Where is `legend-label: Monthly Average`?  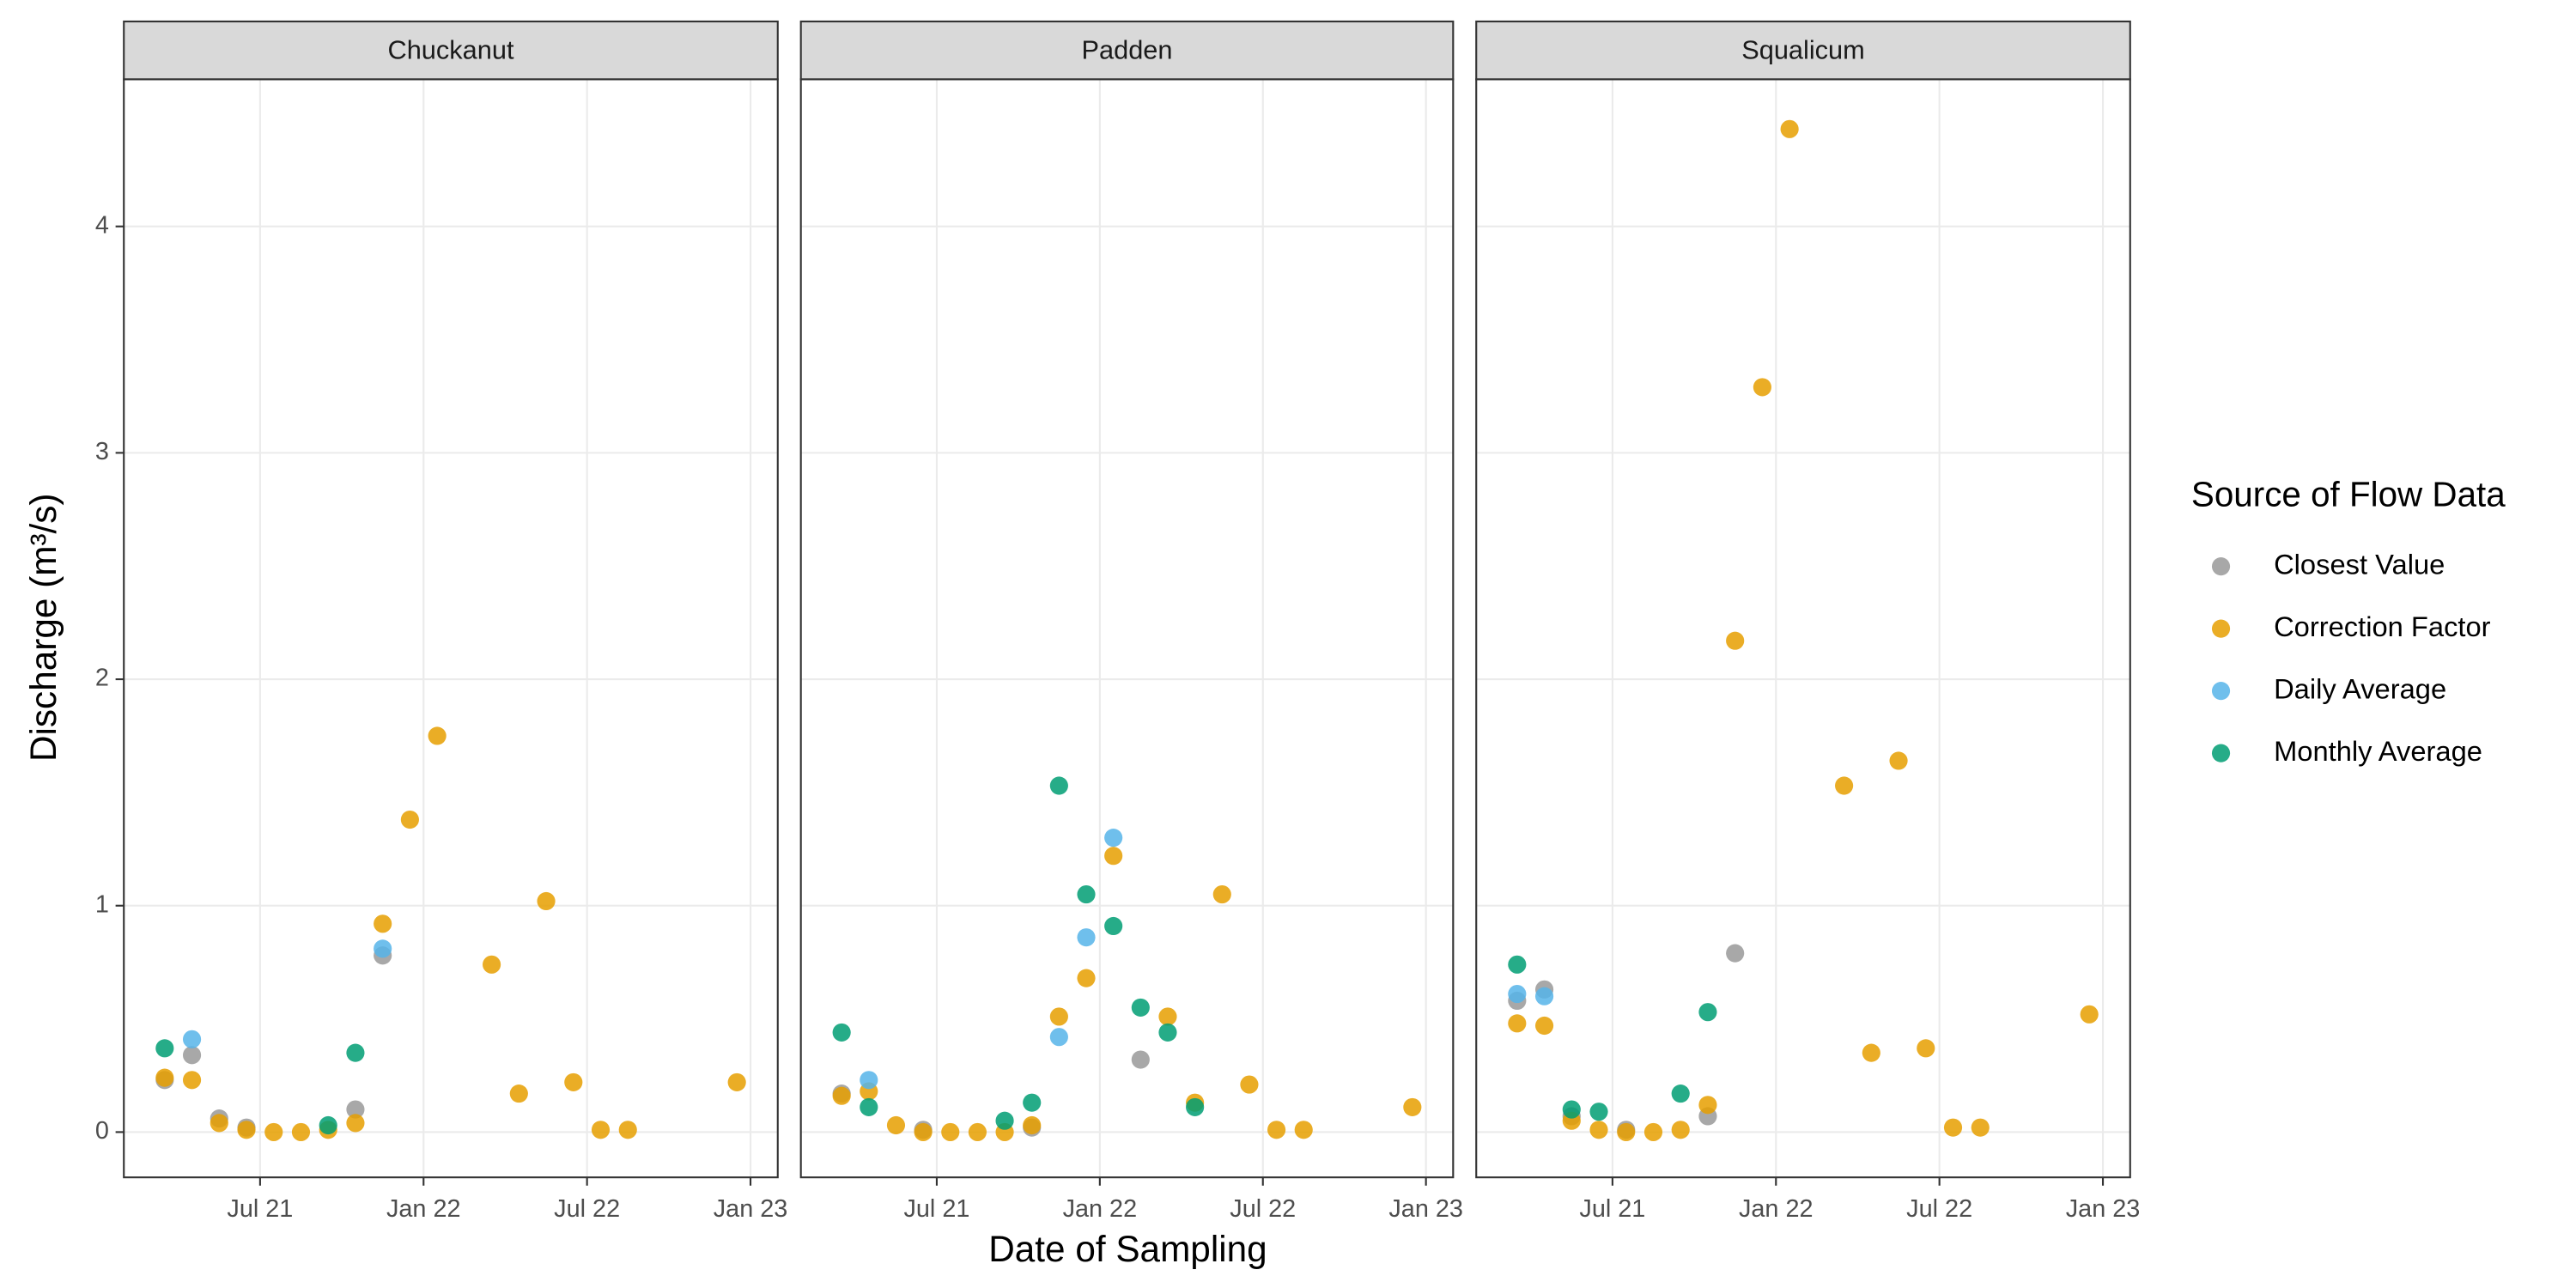
legend-label: Monthly Average is located at coordinates (2378, 751).